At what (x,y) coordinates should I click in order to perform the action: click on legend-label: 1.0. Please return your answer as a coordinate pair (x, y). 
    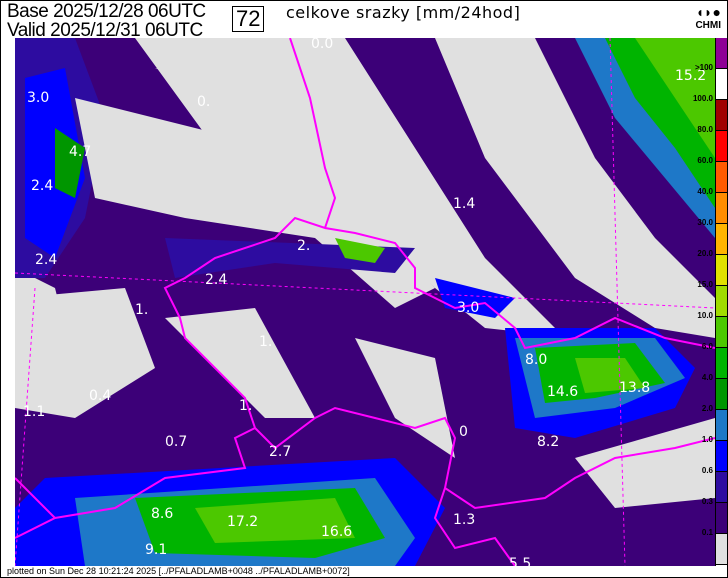
    Looking at the image, I should click on (707, 439).